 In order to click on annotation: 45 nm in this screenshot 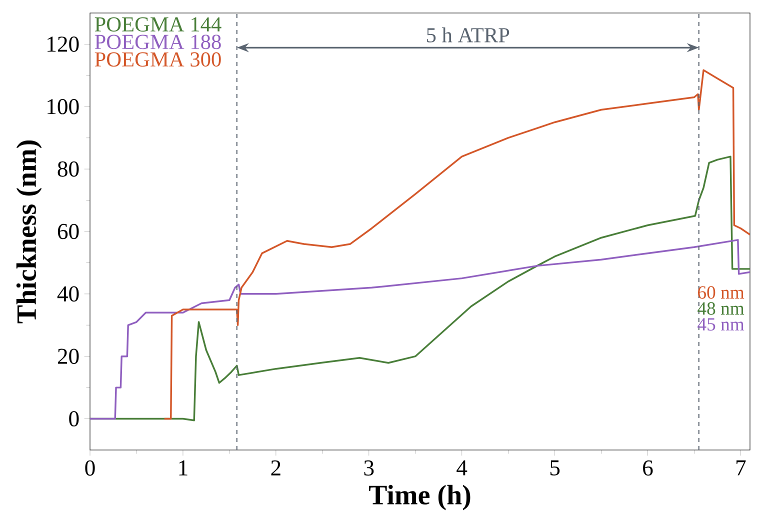, I will do `click(721, 324)`.